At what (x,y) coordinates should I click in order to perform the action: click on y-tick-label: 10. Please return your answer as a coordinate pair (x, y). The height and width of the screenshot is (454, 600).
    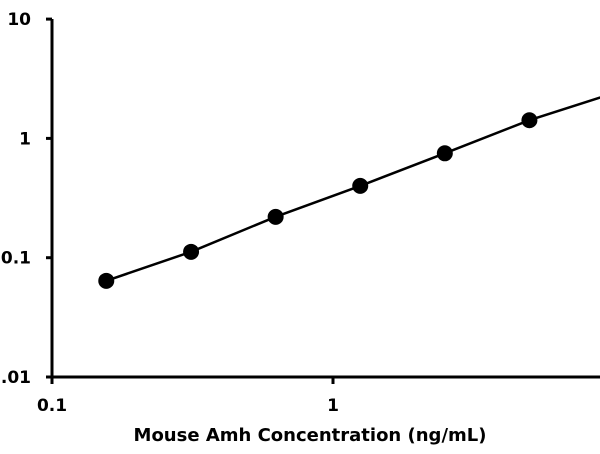
    Looking at the image, I should click on (19, 20).